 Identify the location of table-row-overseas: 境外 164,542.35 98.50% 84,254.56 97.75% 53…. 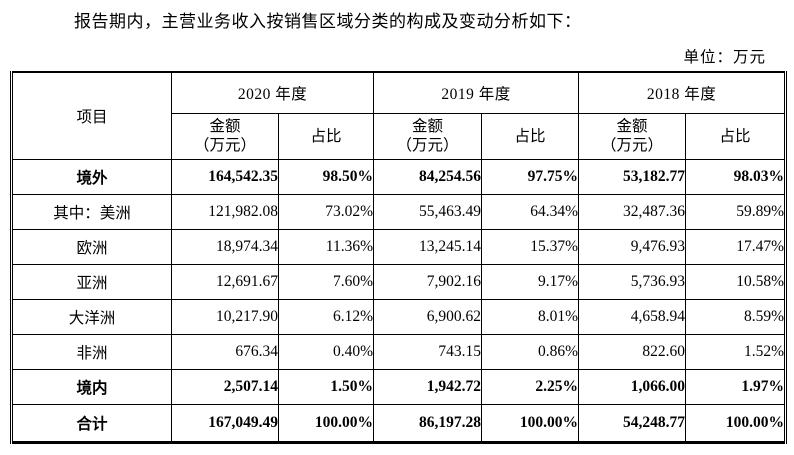
(399, 176).